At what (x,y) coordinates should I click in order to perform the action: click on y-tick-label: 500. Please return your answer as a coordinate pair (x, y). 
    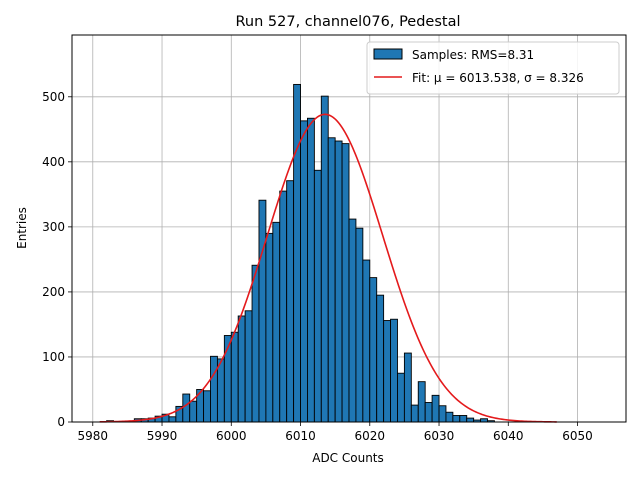
    Looking at the image, I should click on (53, 97).